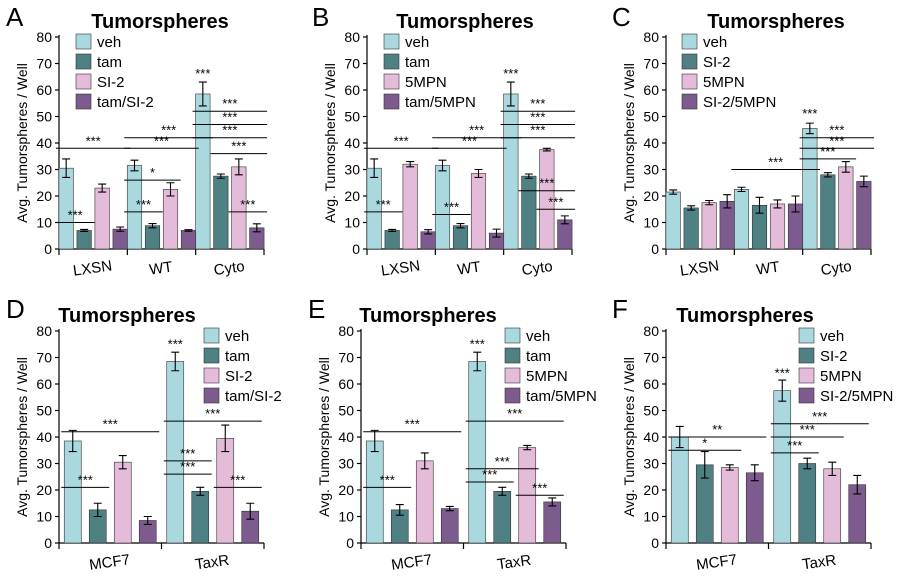 This screenshot has height=587, width=900. What do you see at coordinates (651, 358) in the screenshot?
I see `y-tick-label: 70` at bounding box center [651, 358].